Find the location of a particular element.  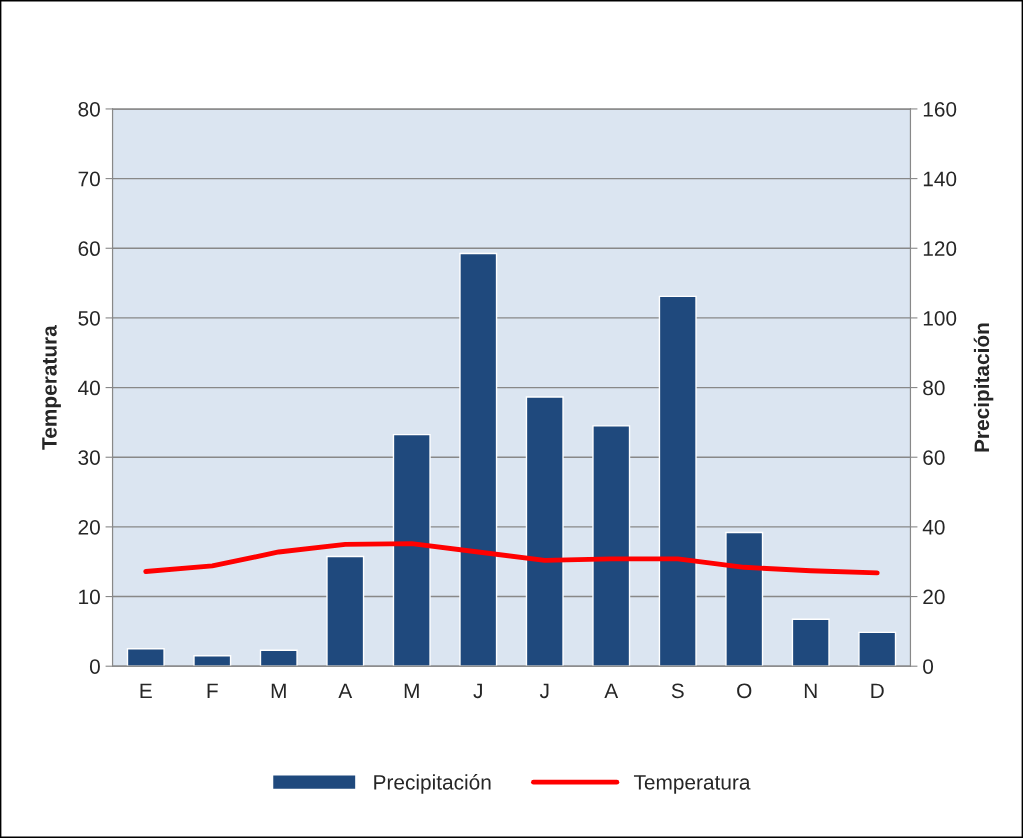

y2-tick-label: 160 is located at coordinates (940, 109).